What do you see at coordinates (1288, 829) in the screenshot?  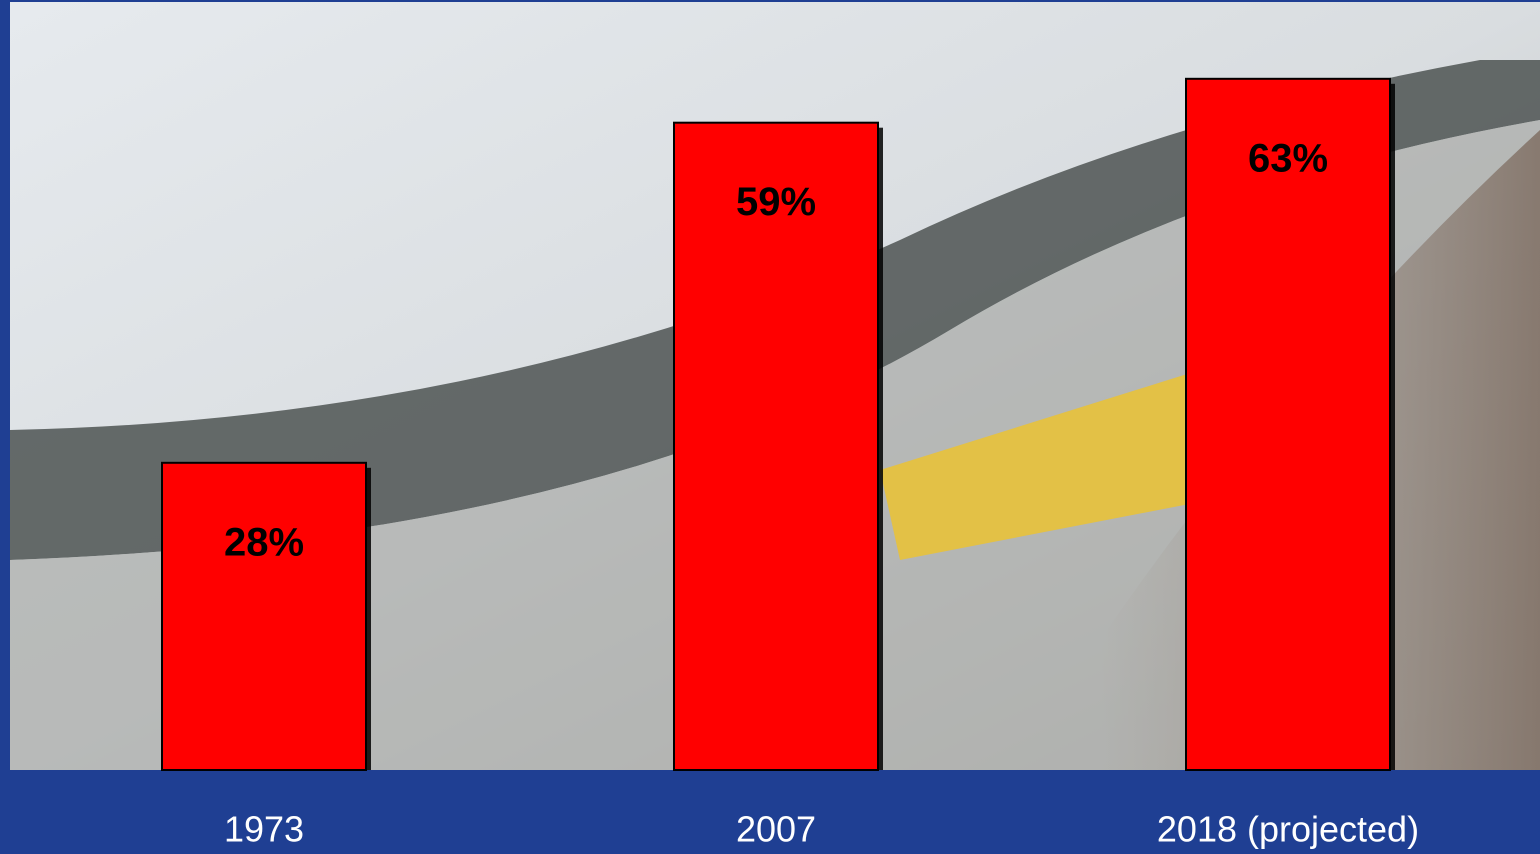 I see `x-tick-label: 2018 (projected)` at bounding box center [1288, 829].